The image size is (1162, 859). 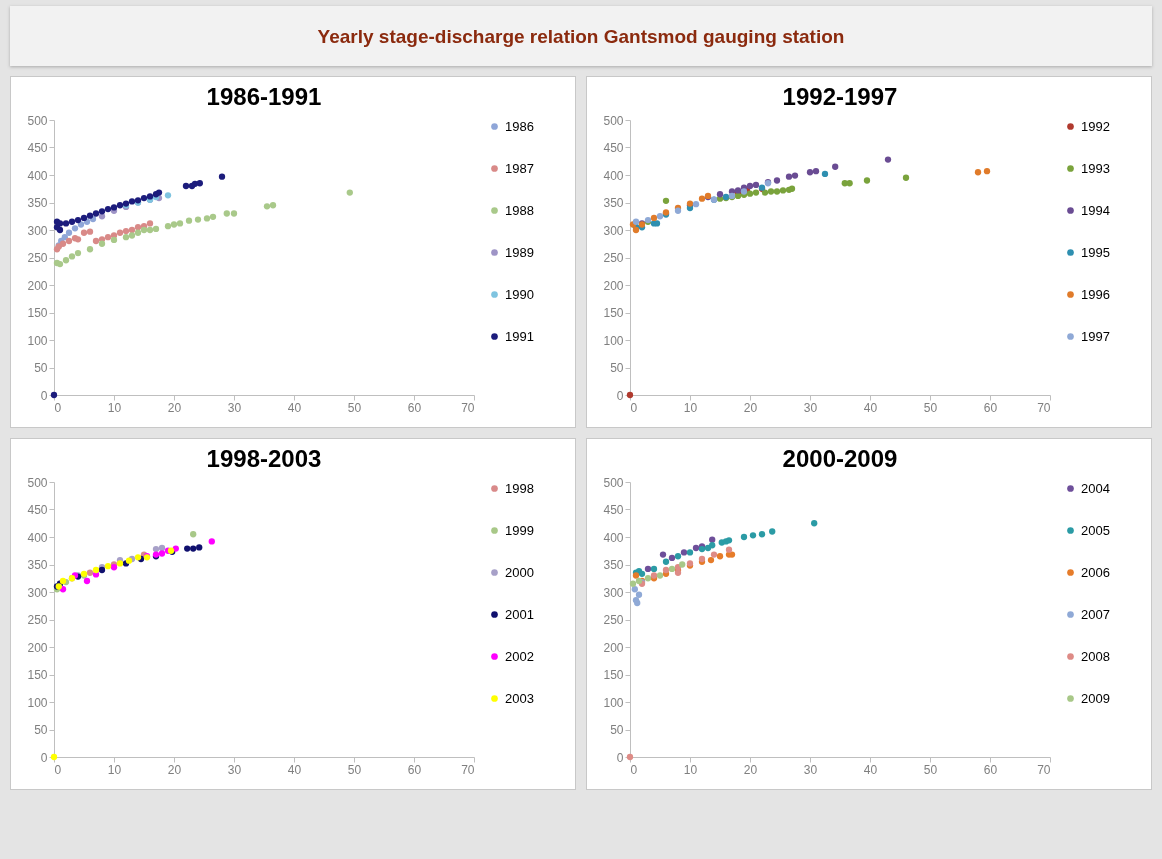 I want to click on chart-title: 1998-2003, so click(x=264, y=458).